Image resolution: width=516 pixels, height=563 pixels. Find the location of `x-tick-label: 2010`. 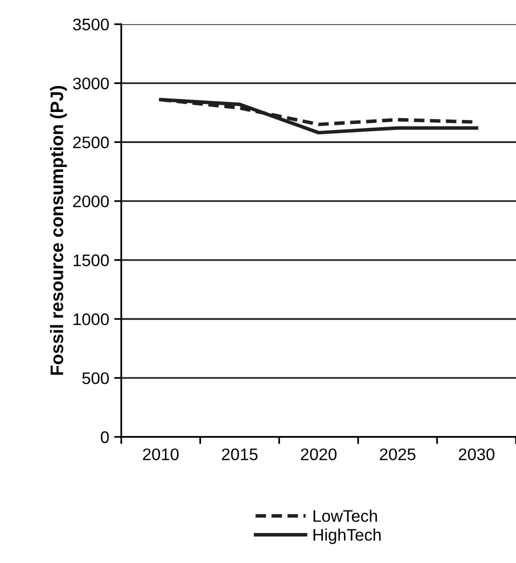

x-tick-label: 2010 is located at coordinates (161, 454).